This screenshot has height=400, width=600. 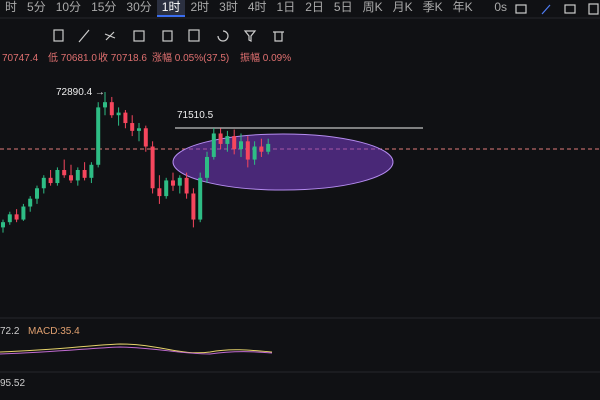 I want to click on macd-line, so click(x=136, y=348).